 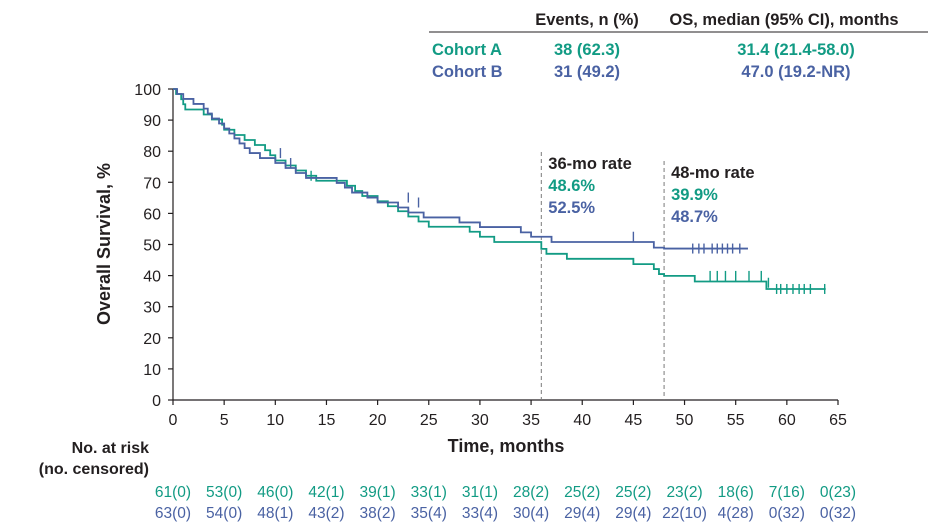 I want to click on risk-cell-cohort-a: 61(0), so click(x=173, y=492).